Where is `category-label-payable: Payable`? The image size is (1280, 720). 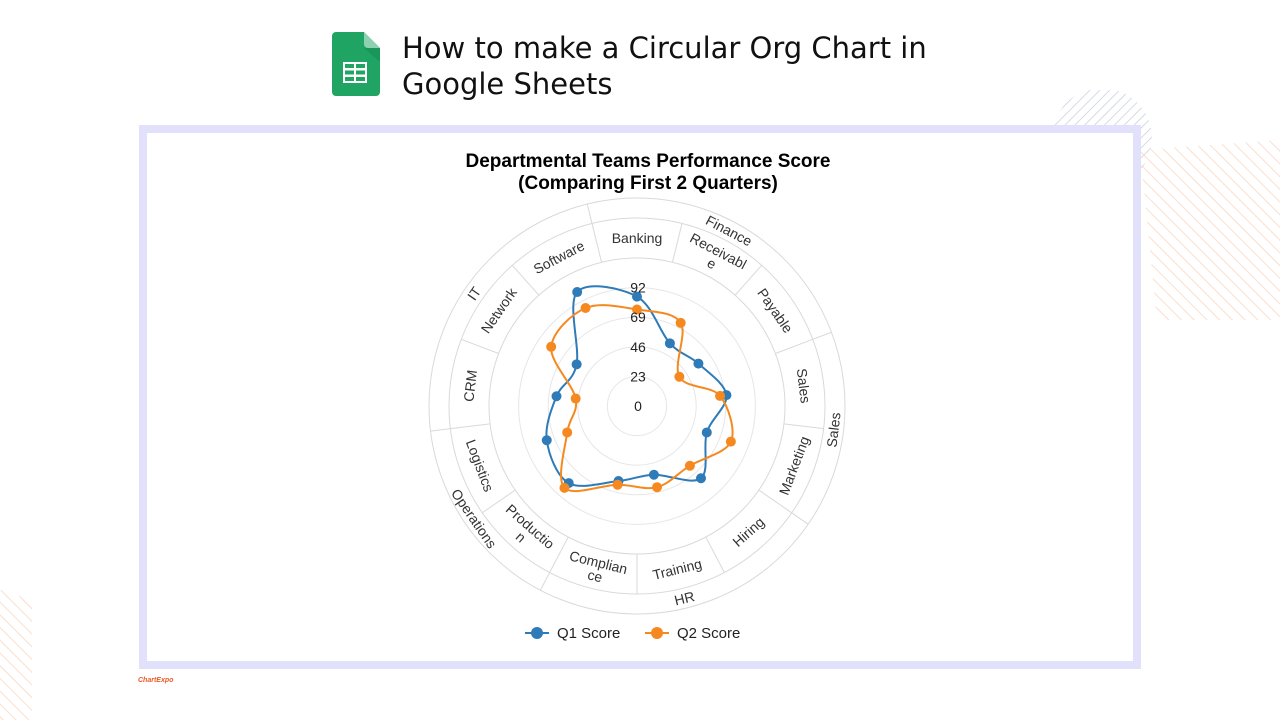 category-label-payable: Payable is located at coordinates (775, 310).